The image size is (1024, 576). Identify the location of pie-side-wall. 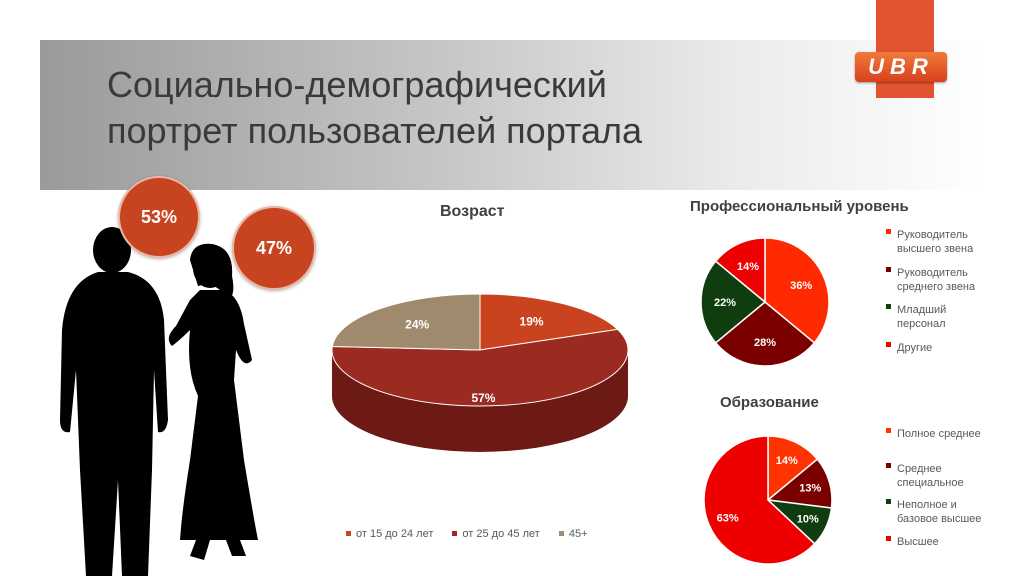
(480, 401).